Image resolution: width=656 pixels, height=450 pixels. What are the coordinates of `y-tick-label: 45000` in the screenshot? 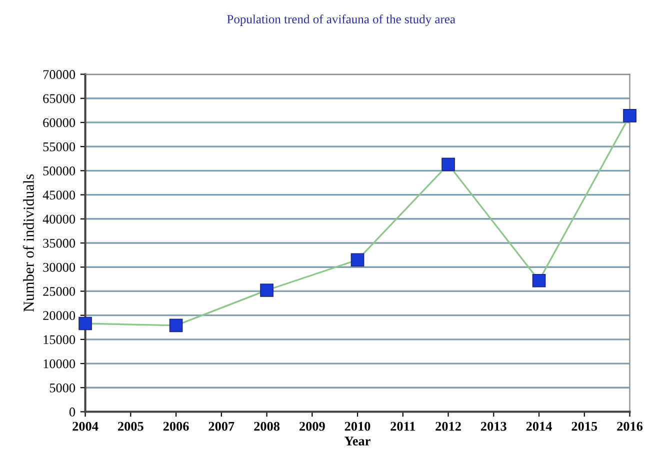 It's located at (59, 195).